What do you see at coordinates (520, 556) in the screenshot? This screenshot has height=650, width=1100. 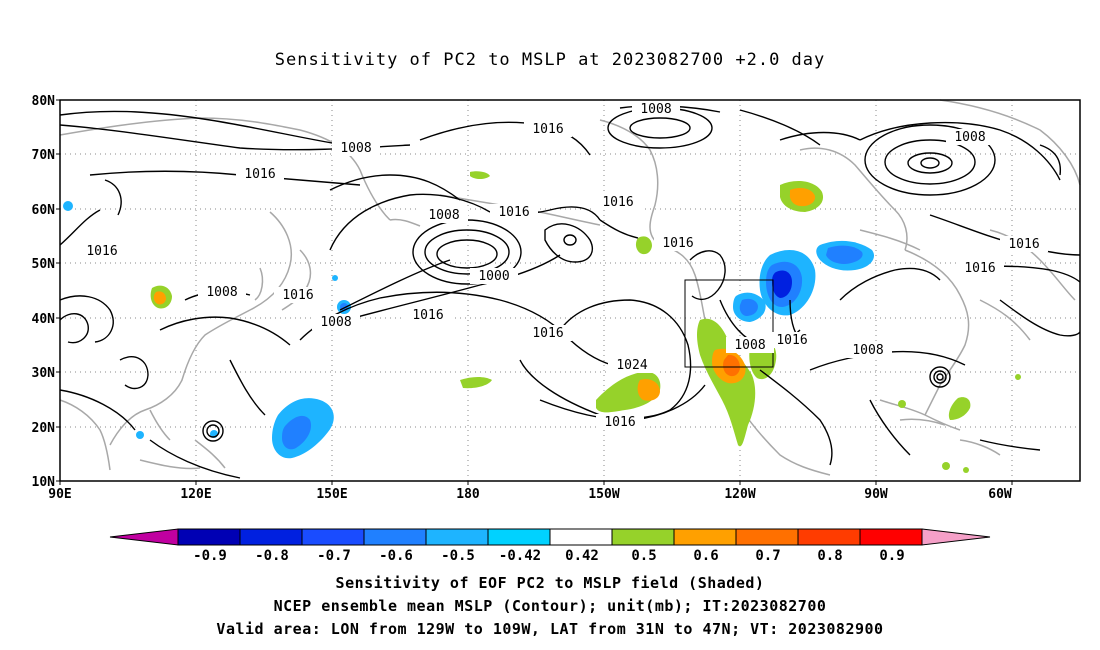 I see `colorbar-label: -0.42` at bounding box center [520, 556].